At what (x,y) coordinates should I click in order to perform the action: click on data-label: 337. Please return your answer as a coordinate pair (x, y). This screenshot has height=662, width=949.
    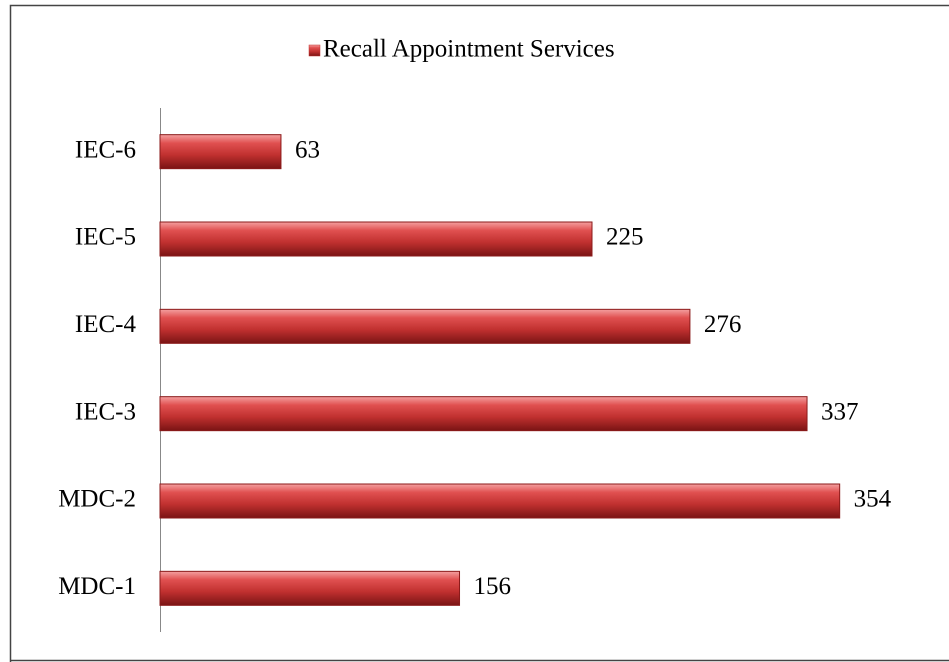
    Looking at the image, I should click on (840, 411).